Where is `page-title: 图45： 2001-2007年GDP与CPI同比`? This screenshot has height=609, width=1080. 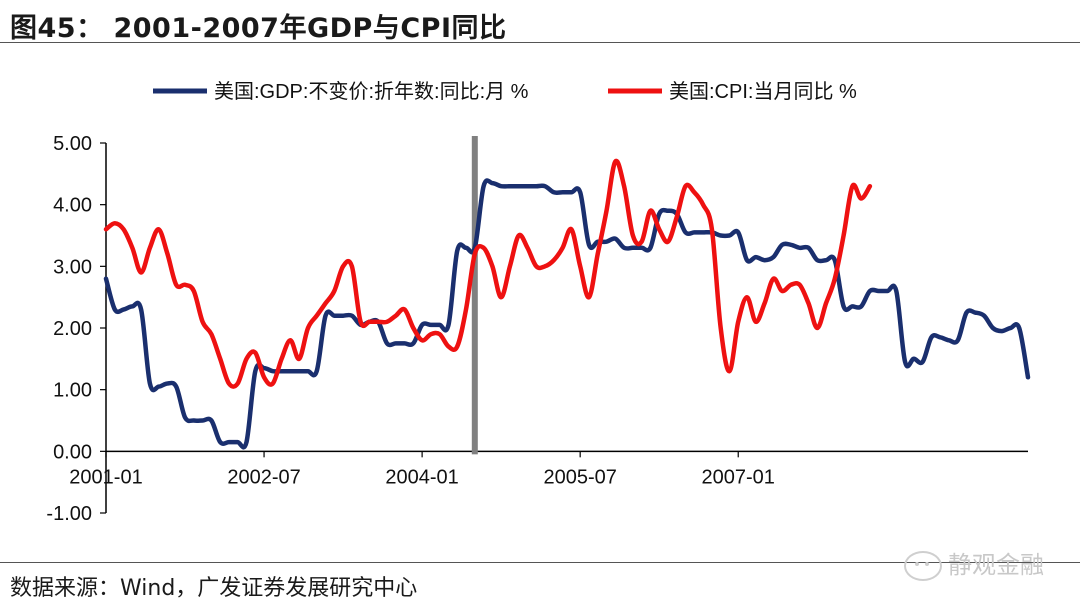
page-title: 图45： 2001-2007年GDP与CPI同比 is located at coordinates (258, 28).